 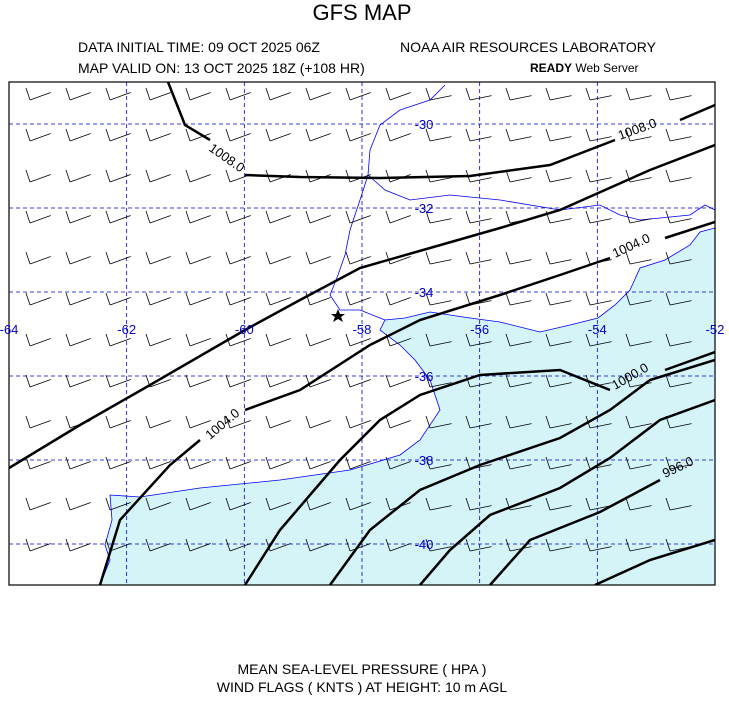 I want to click on lab-name: NOAA AIR RESOURCES LABORATORY, so click(x=528, y=47).